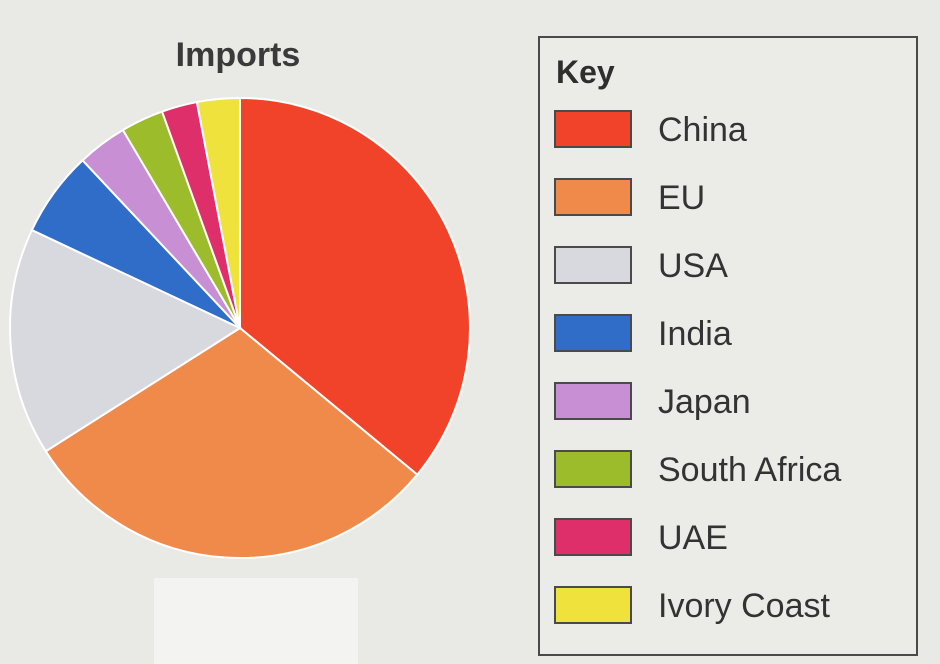 The width and height of the screenshot is (940, 664). What do you see at coordinates (695, 334) in the screenshot?
I see `legend-label: India` at bounding box center [695, 334].